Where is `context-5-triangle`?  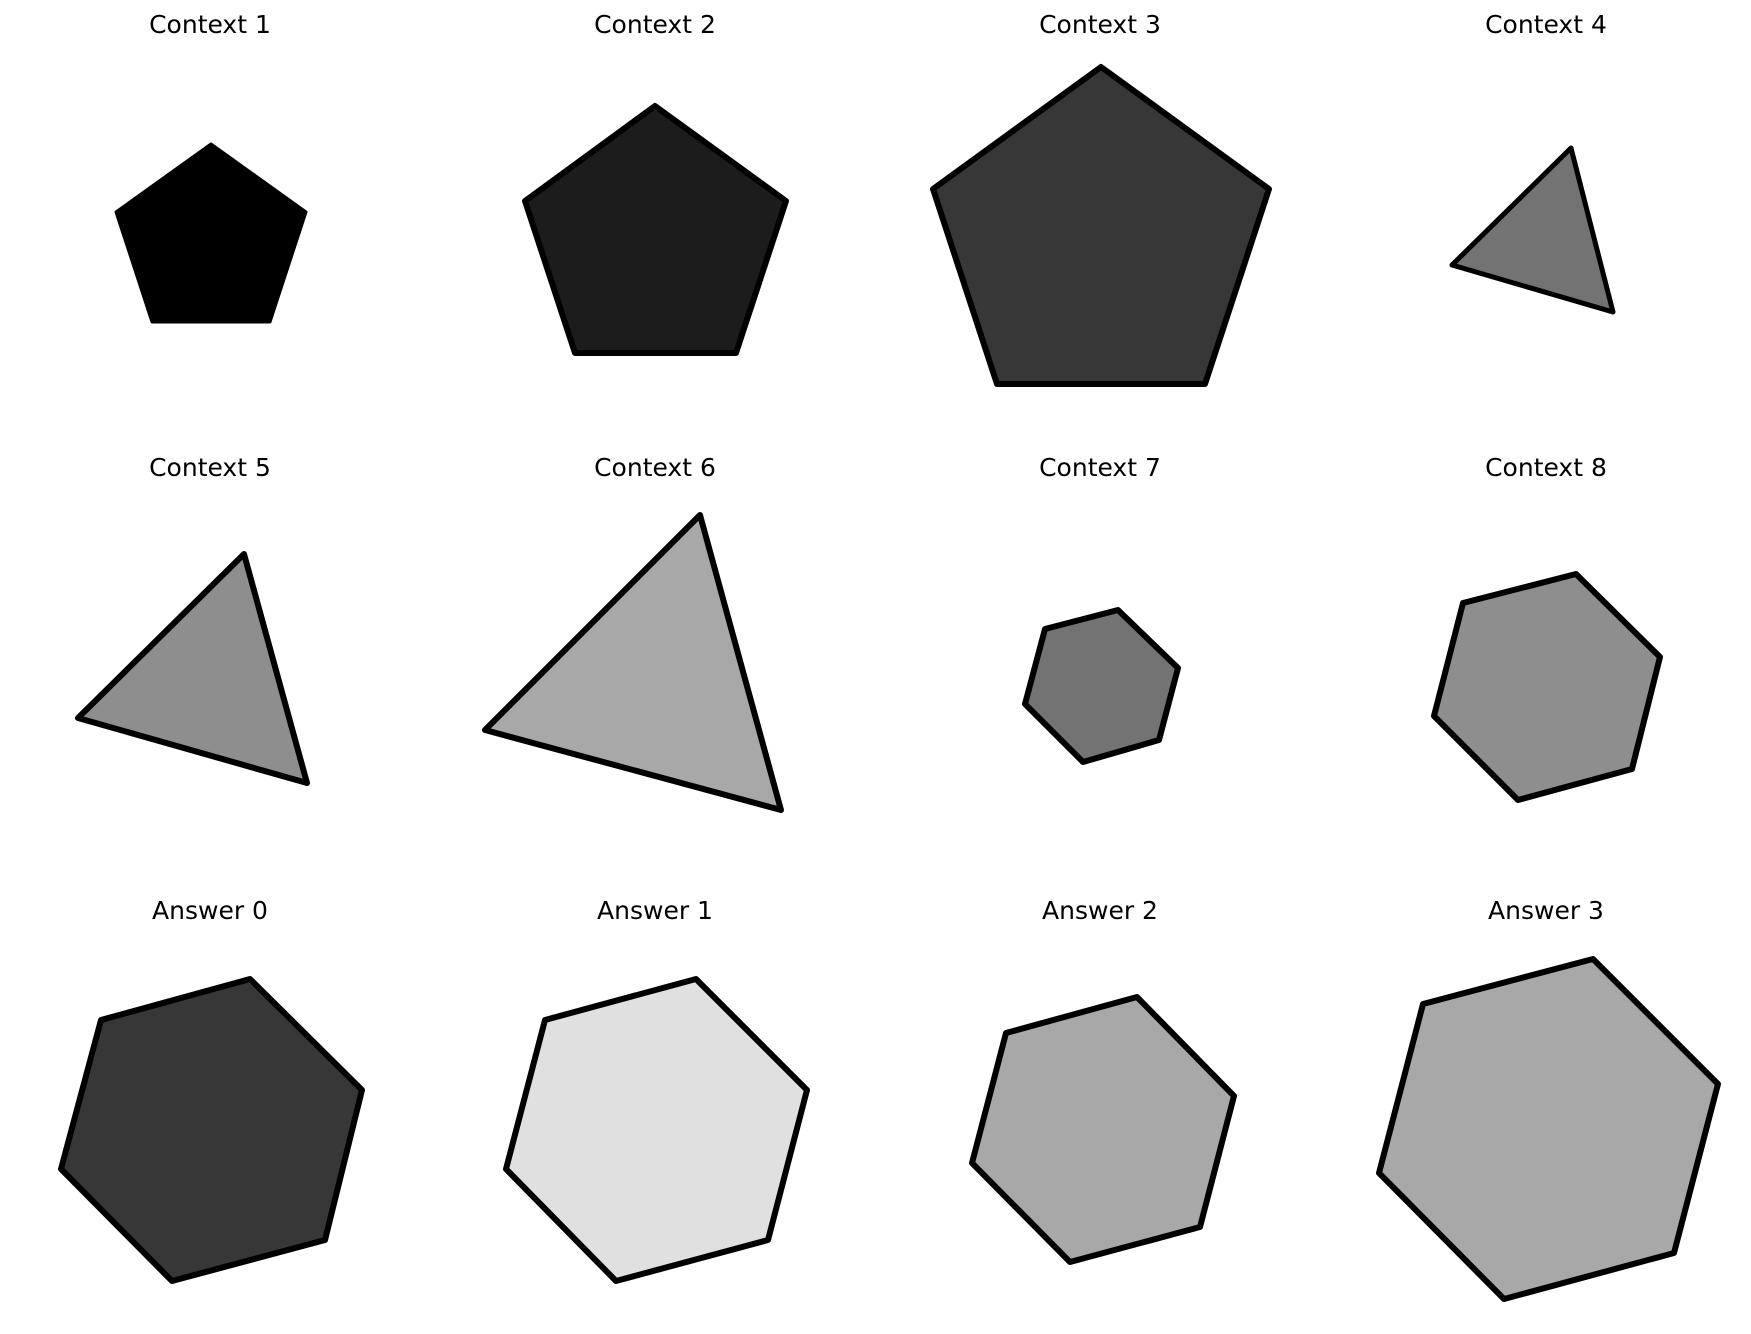
context-5-triangle is located at coordinates (192, 668).